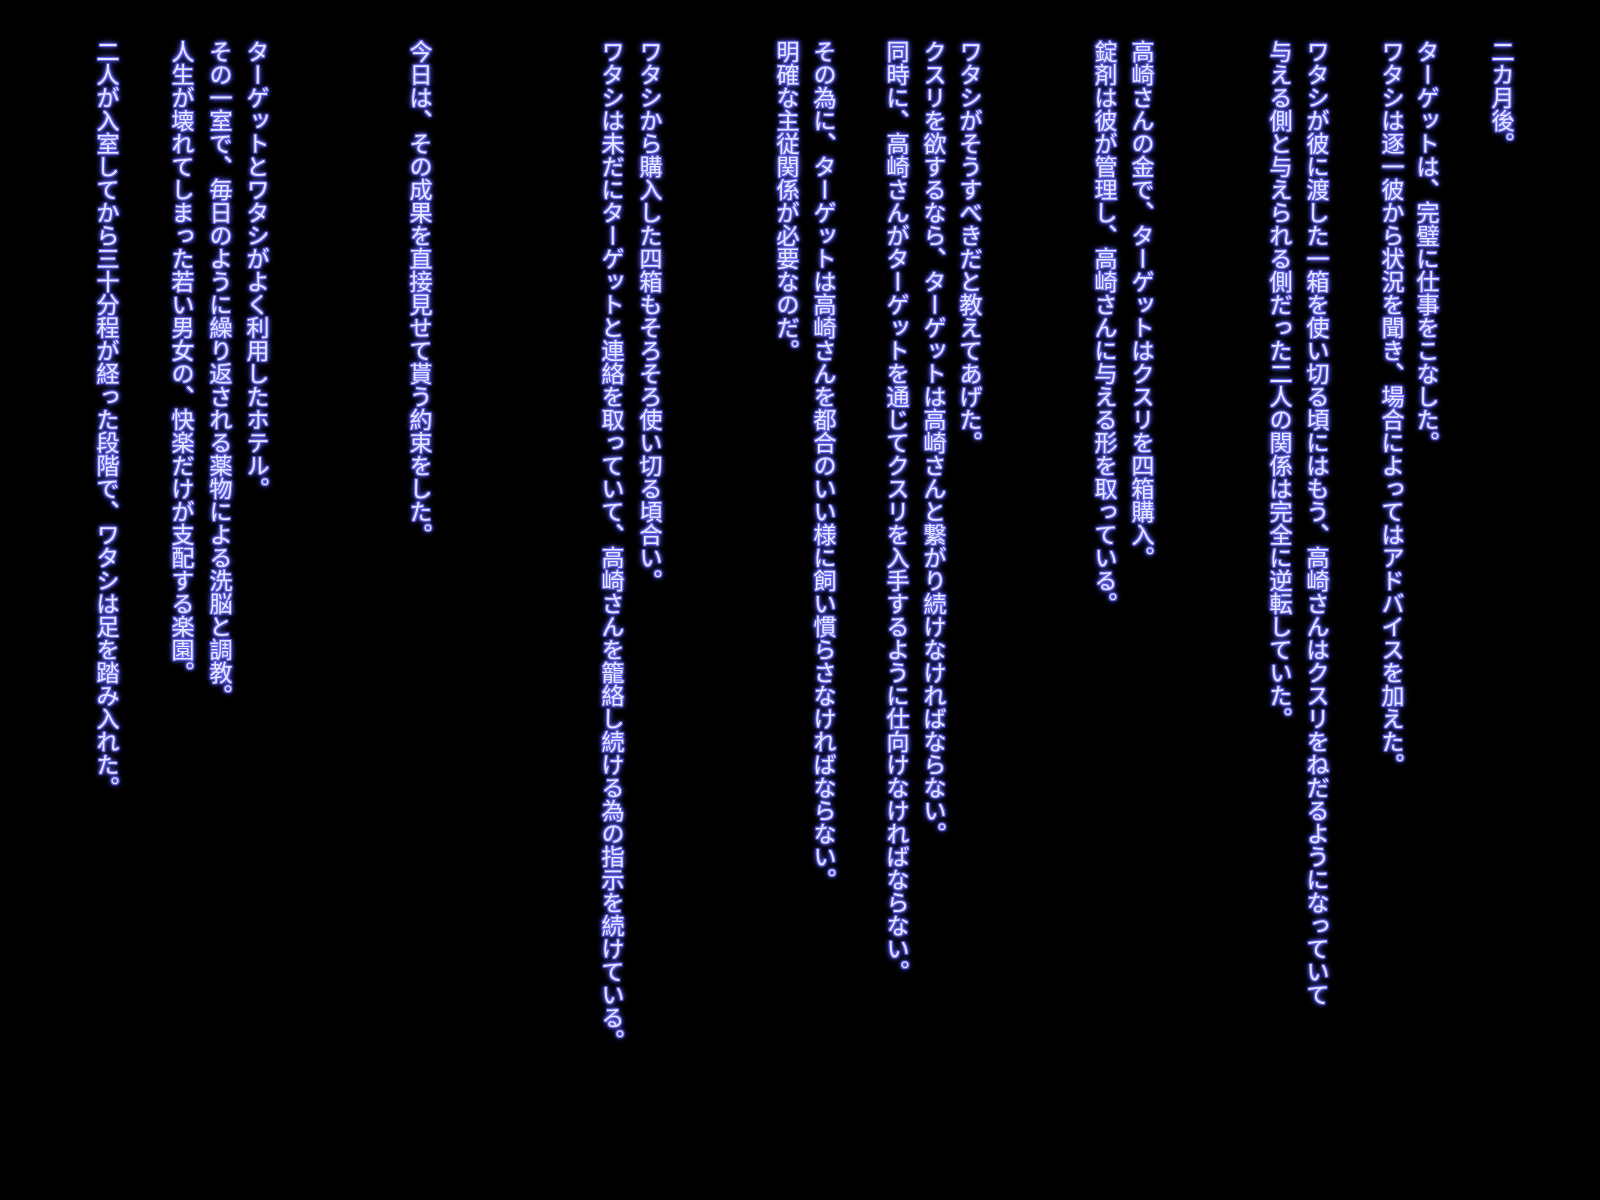 This screenshot has width=1600, height=1200. I want to click on text-line: その為に、ターゲットは高崎さんを都合のいい様に飼い慣らさなければならない。, so click(822, 465).